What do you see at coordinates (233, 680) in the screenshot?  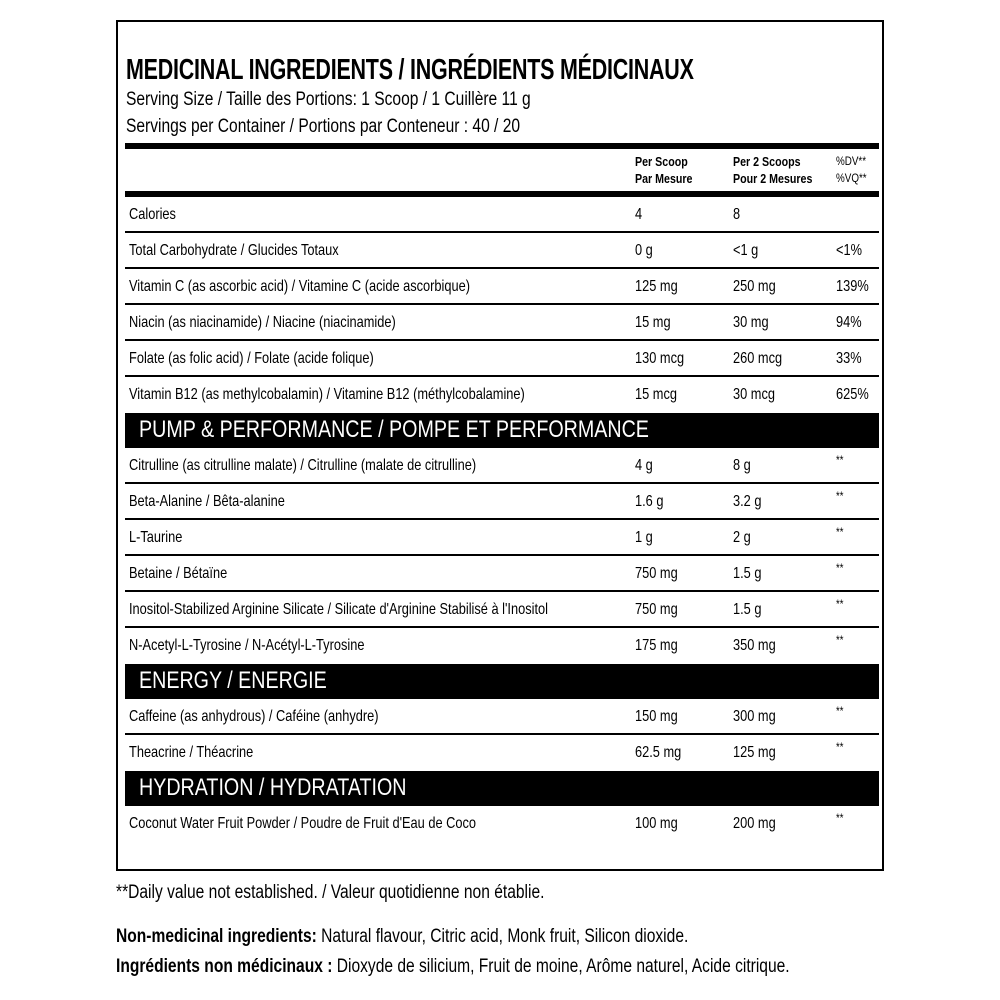 I see `section-title: ENERGY / ENERGIE` at bounding box center [233, 680].